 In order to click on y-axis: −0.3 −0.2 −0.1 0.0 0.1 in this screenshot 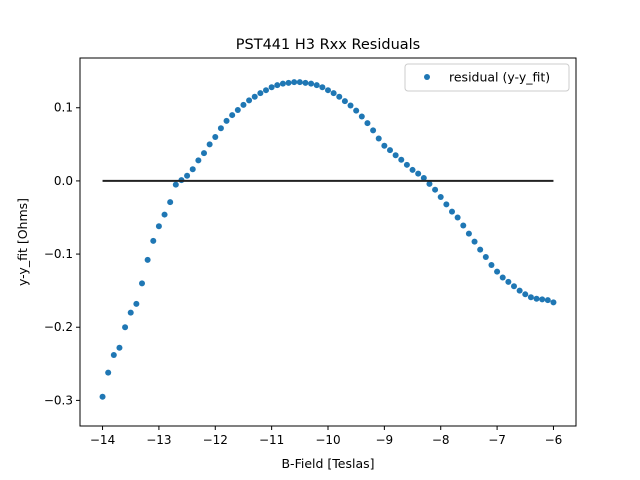, I will do `click(62, 254)`.